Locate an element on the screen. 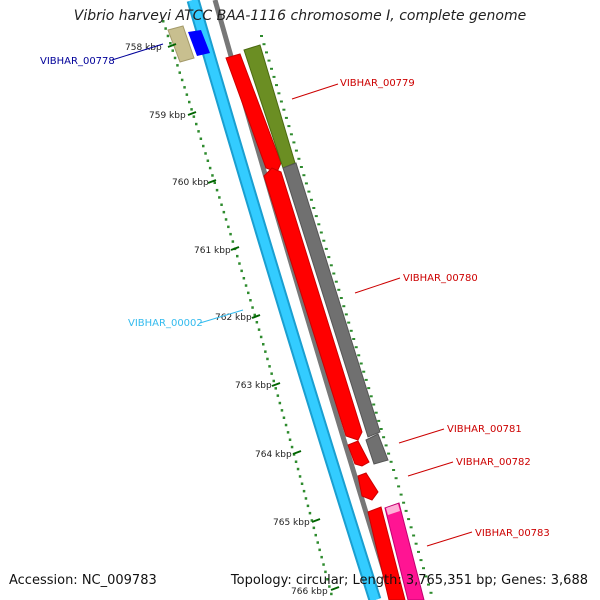 The height and width of the screenshot is (600, 600). tick-label-759: 759 kbp is located at coordinates (167, 116).